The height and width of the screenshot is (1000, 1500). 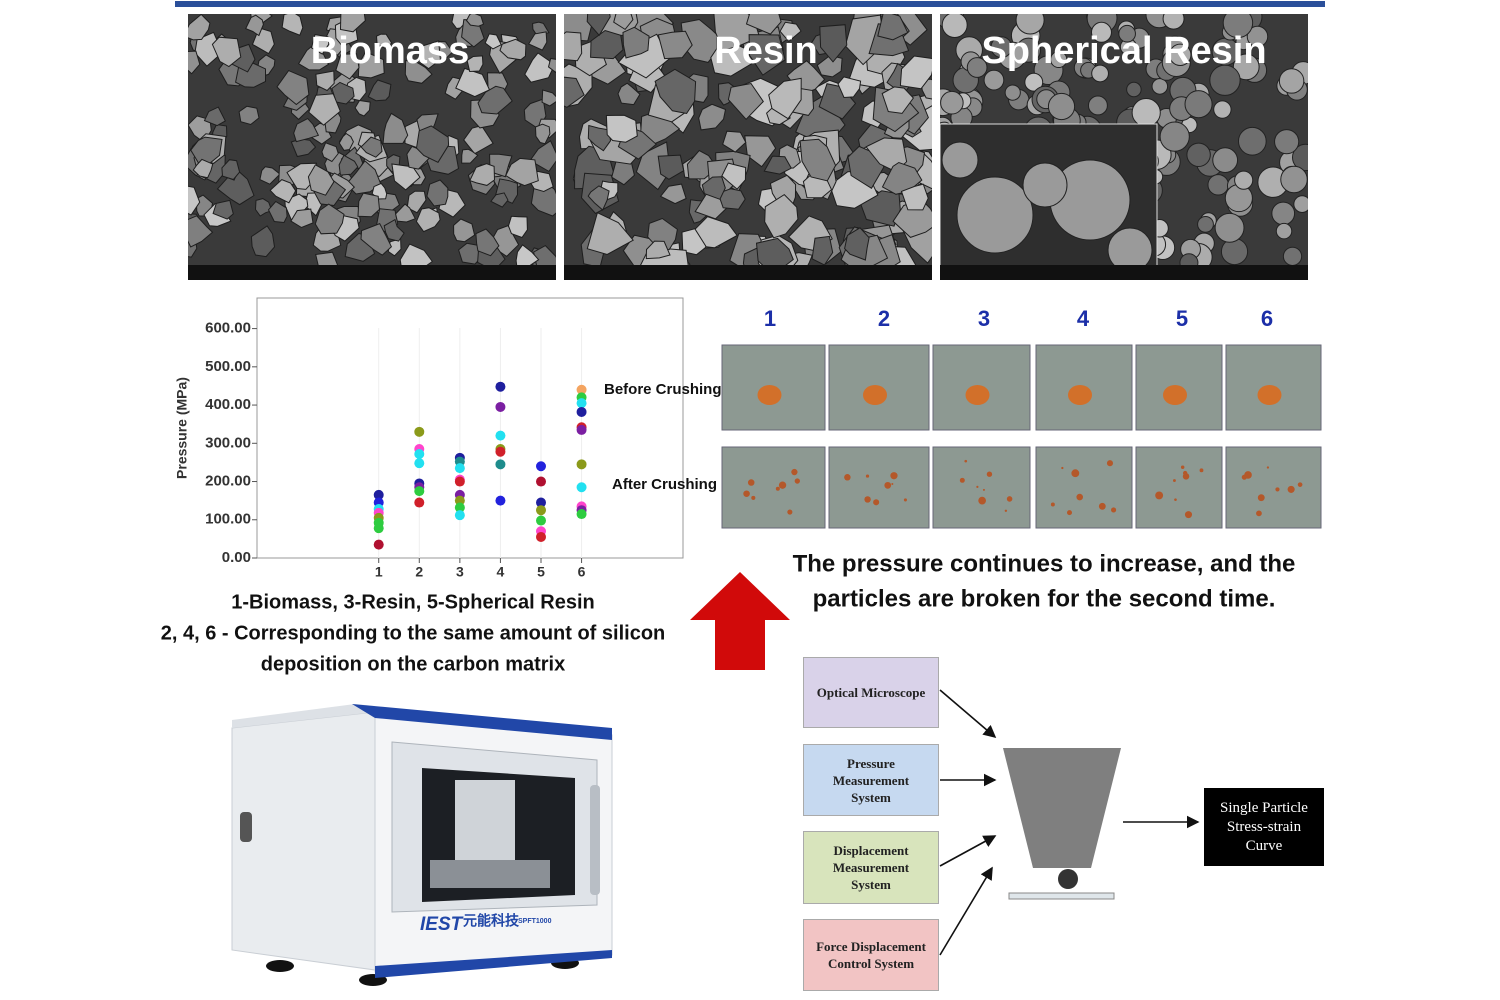 I want to click on x-tick-label: 1, so click(x=379, y=572).